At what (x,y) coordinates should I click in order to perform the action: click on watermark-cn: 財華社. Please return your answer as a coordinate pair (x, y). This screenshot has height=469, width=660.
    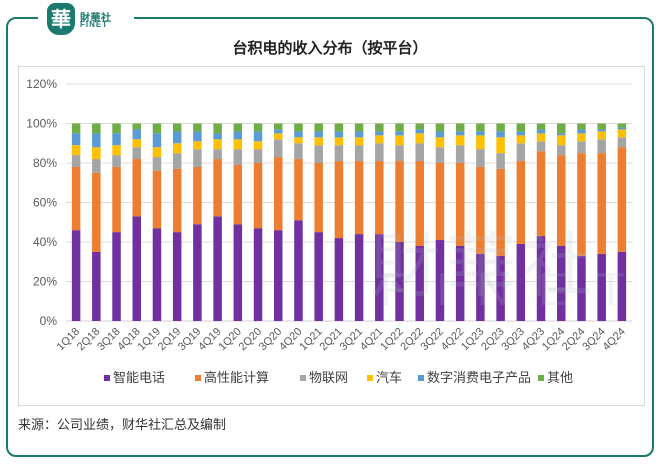
    Looking at the image, I should click on (484, 266).